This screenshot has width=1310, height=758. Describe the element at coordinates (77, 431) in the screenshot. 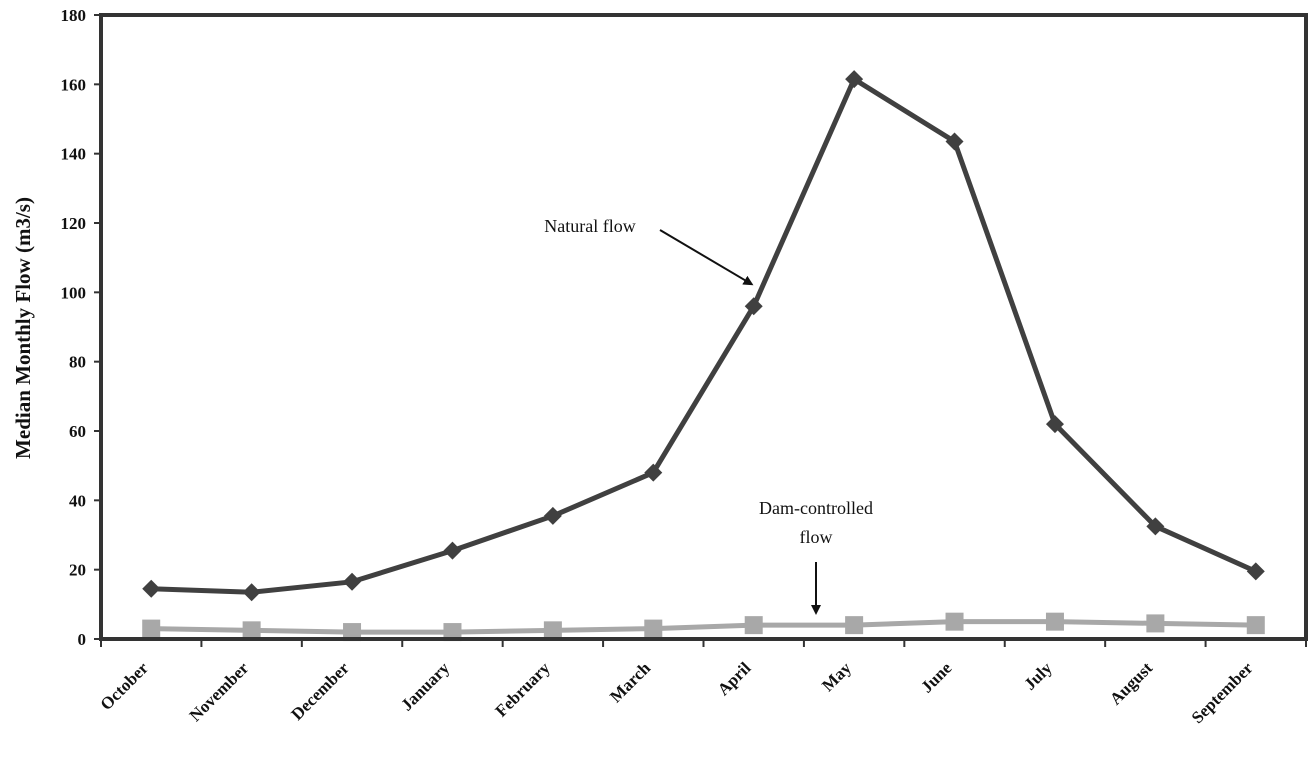

I see `y-tick-label: 60` at that location.